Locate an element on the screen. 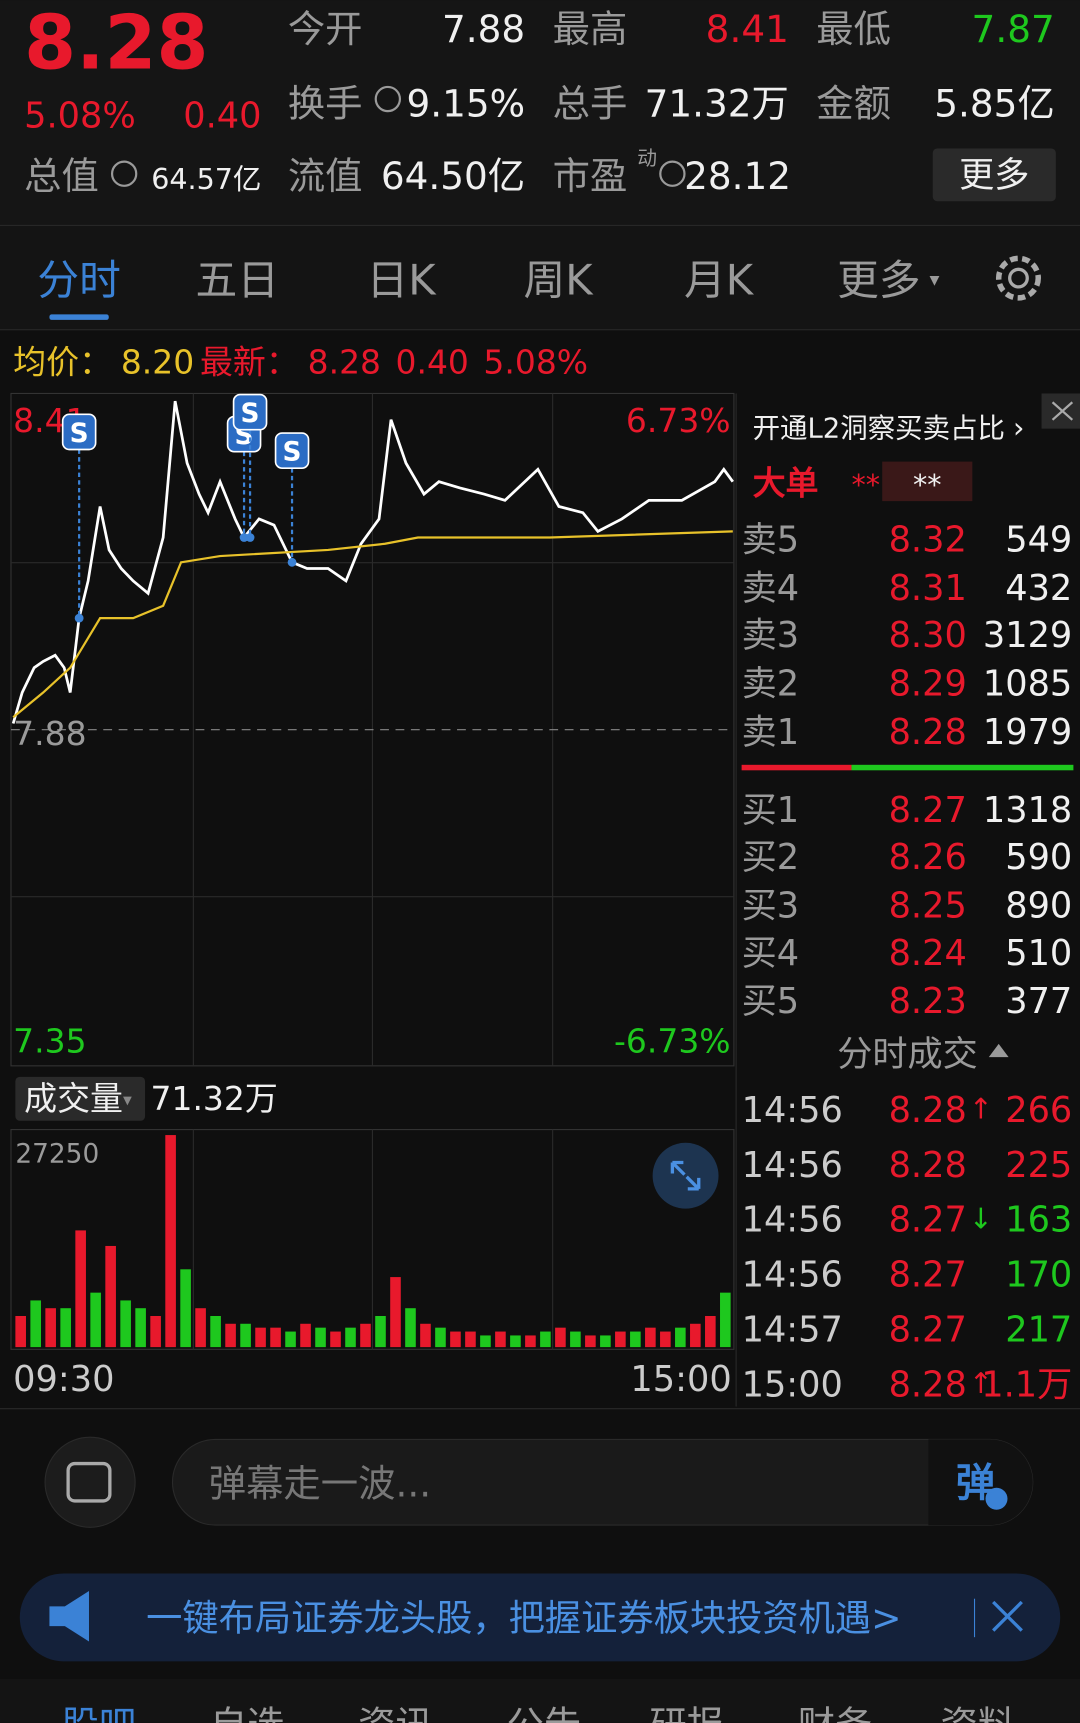  level-label: 买3 is located at coordinates (771, 906).